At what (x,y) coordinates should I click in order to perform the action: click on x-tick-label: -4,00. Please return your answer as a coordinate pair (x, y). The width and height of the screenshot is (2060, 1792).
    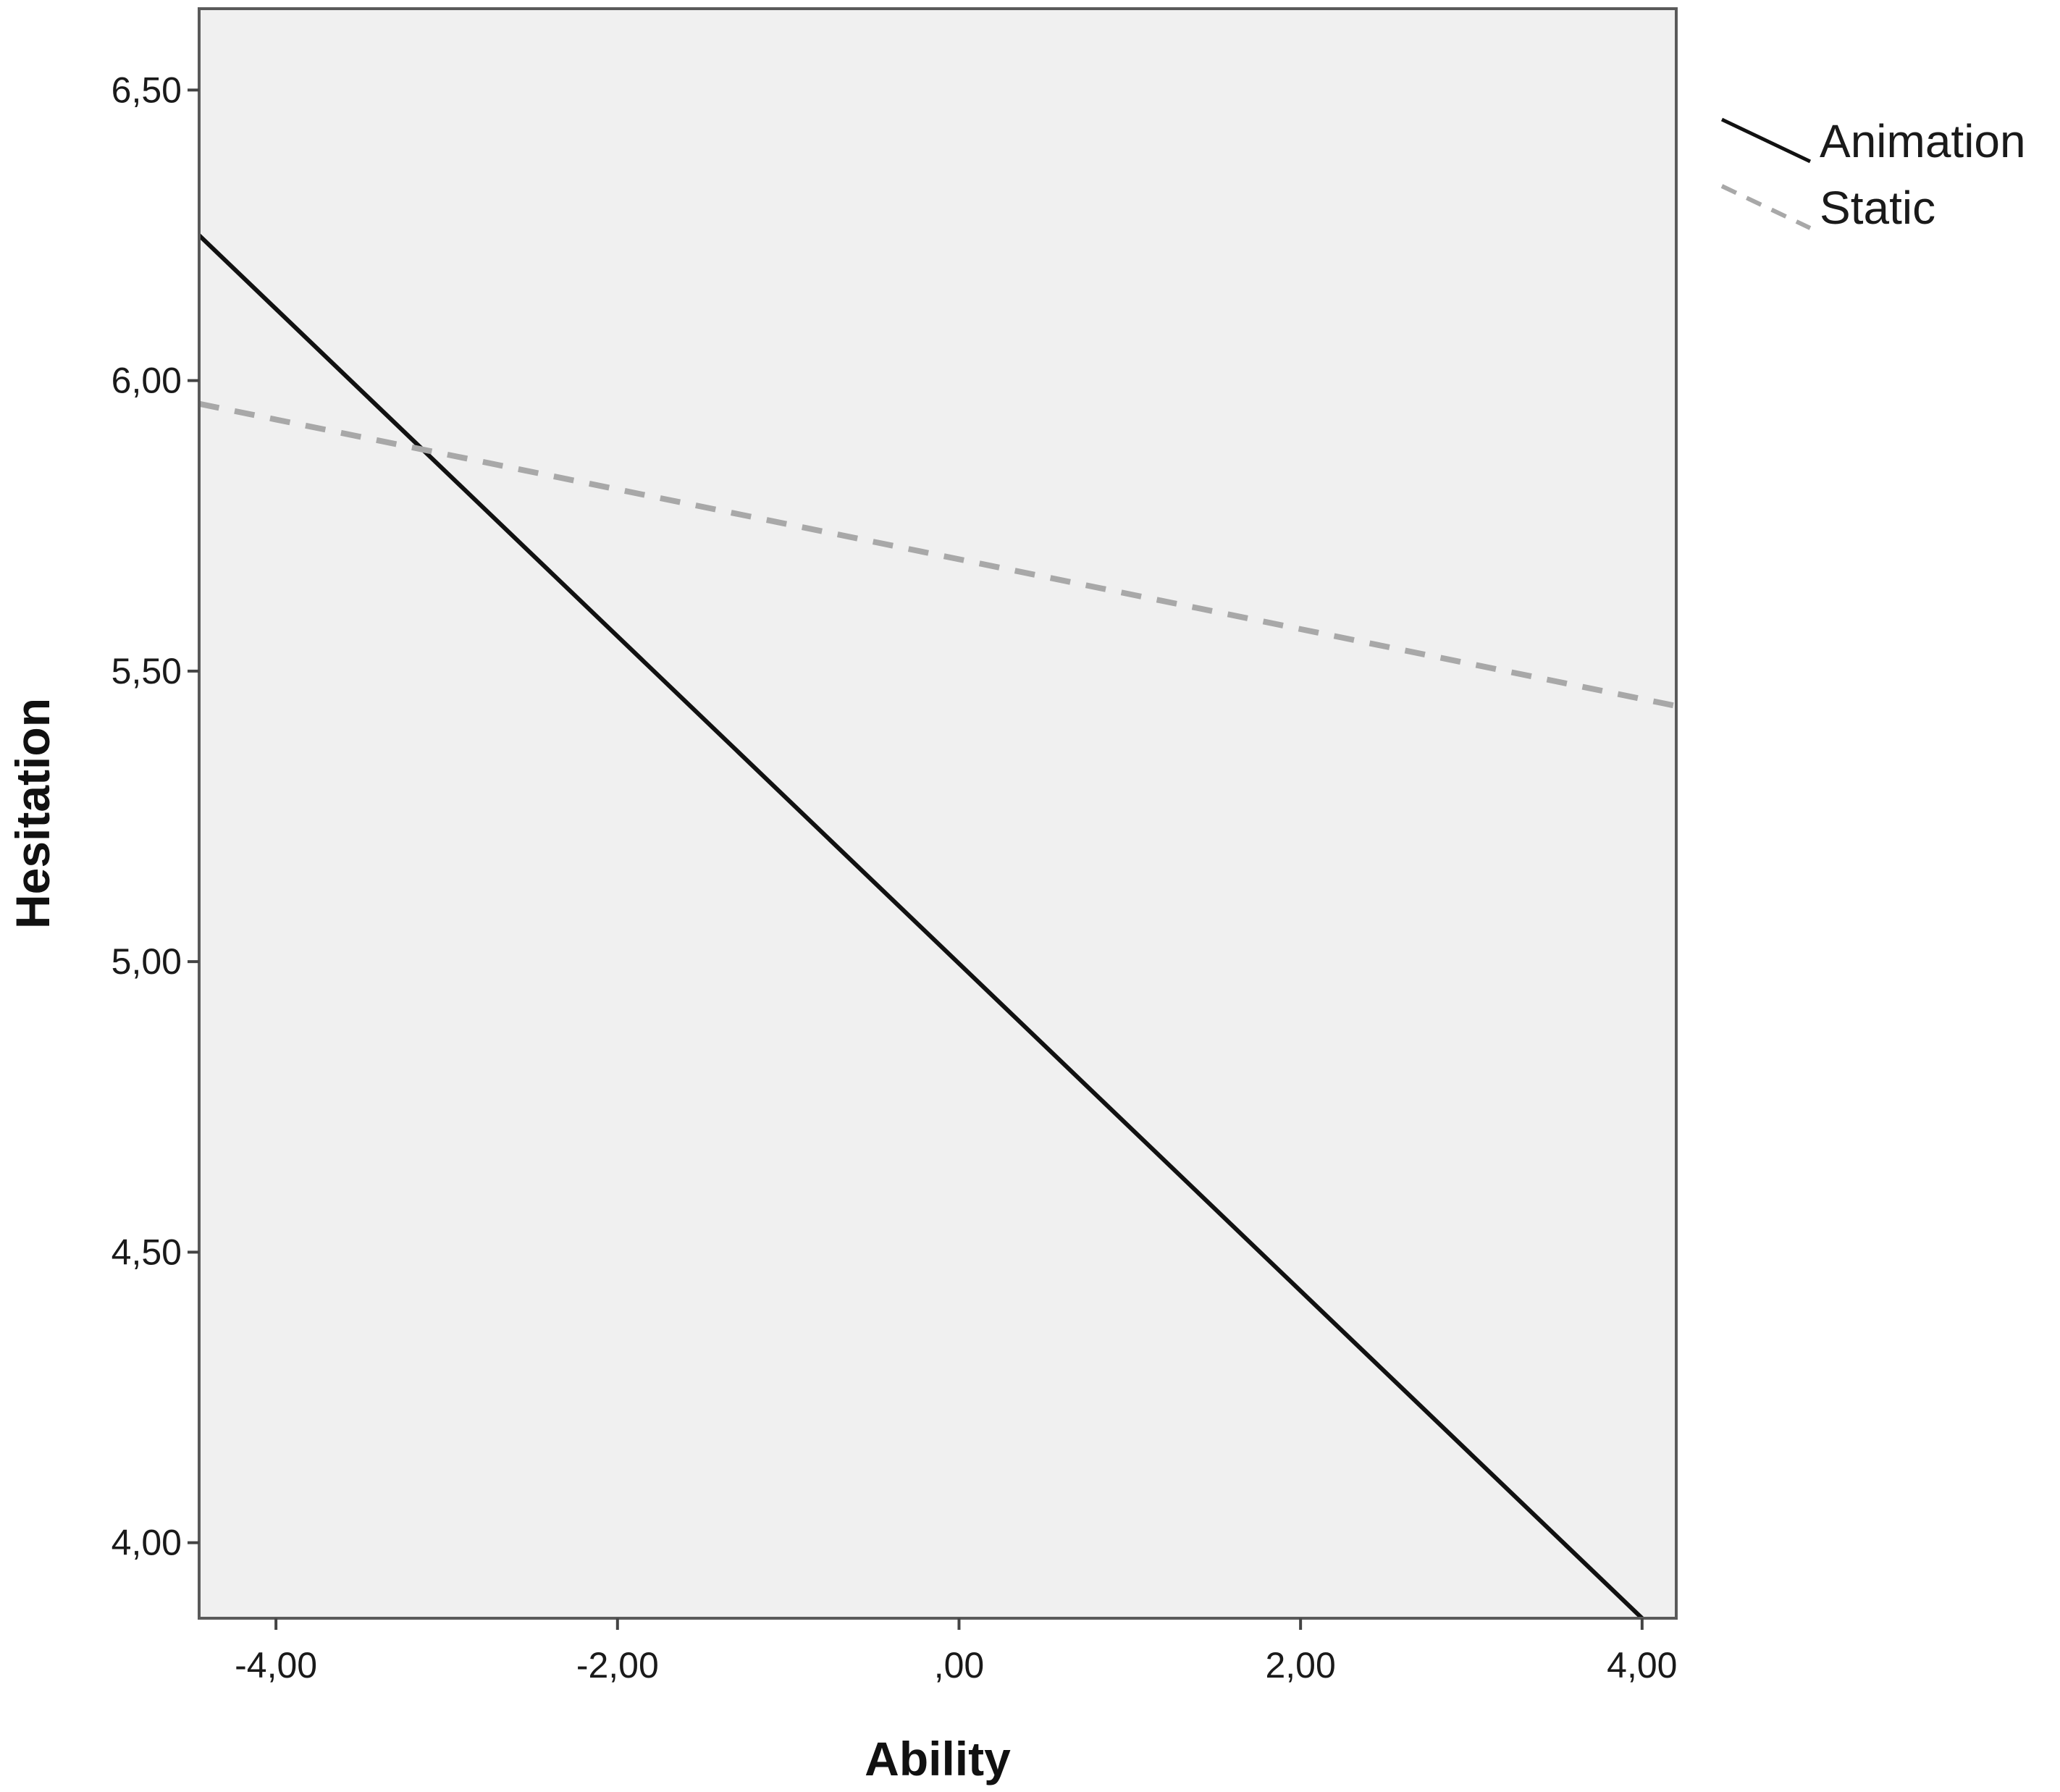
    Looking at the image, I should click on (276, 1665).